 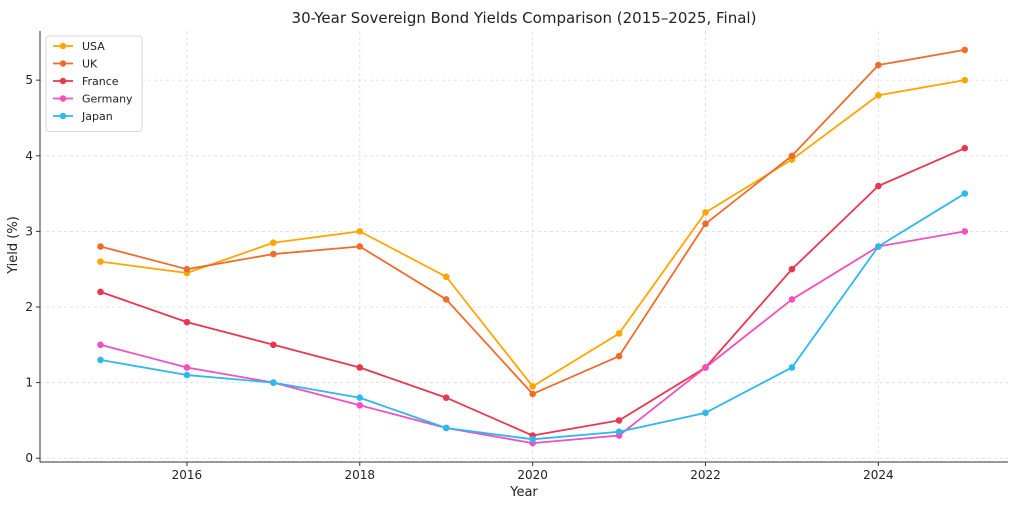 What do you see at coordinates (63, 98) in the screenshot?
I see `legend-marker-germany` at bounding box center [63, 98].